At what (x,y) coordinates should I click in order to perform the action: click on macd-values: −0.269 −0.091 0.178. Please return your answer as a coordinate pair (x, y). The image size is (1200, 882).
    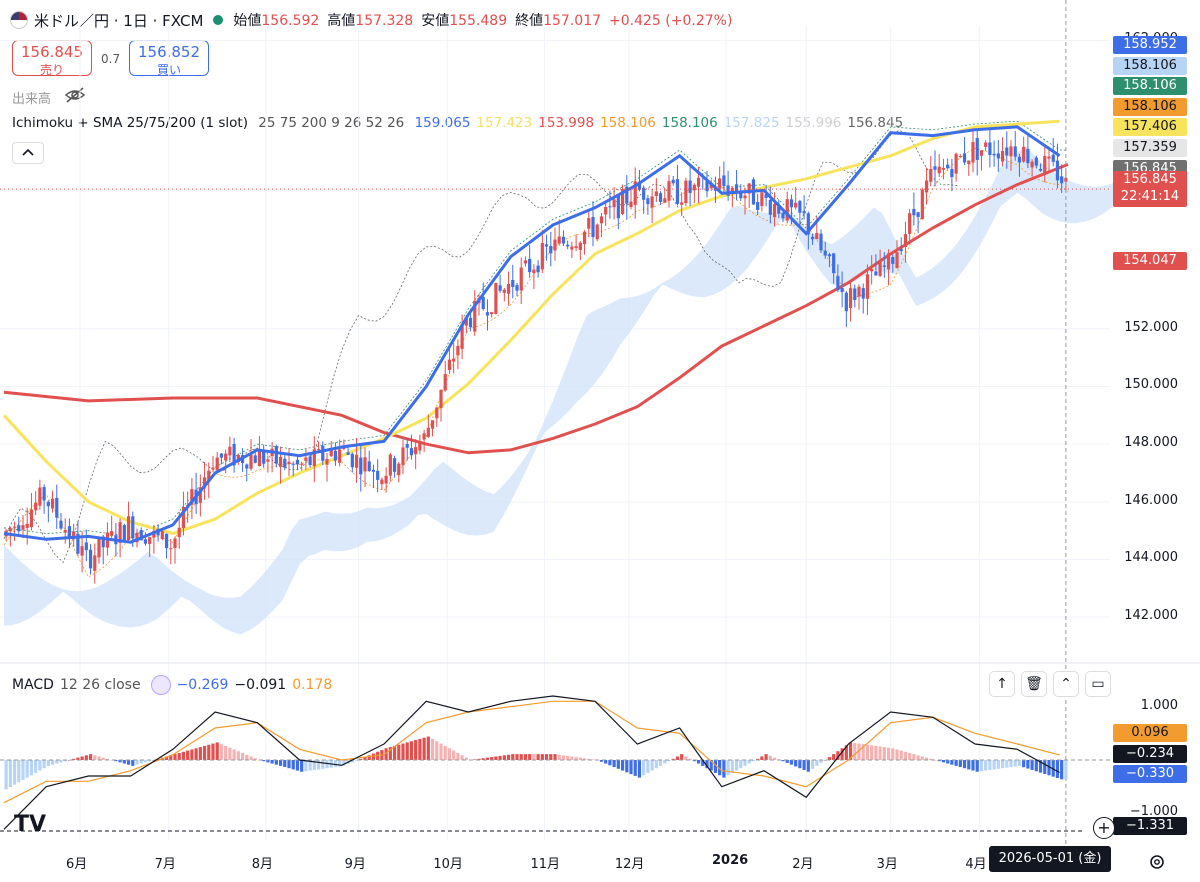
    Looking at the image, I should click on (258, 685).